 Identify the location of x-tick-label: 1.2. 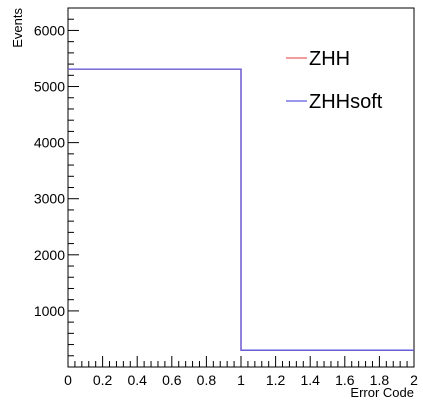
(276, 380).